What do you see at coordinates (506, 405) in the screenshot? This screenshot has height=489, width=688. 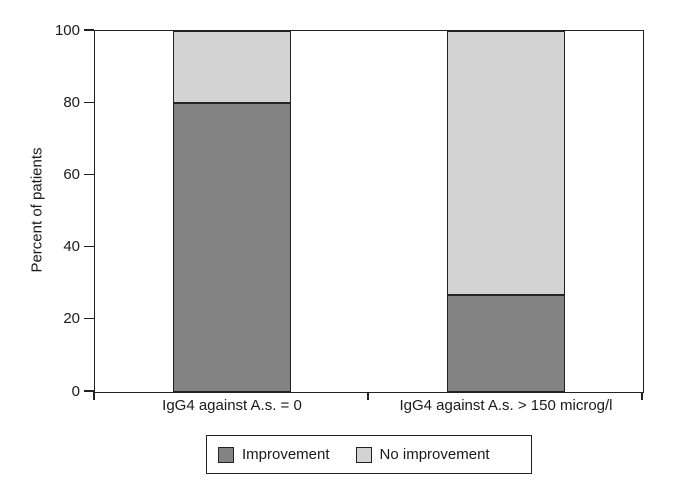 I see `x-category-label-igg4-over-150: IgG4 against A.s. > 150 microg/l` at bounding box center [506, 405].